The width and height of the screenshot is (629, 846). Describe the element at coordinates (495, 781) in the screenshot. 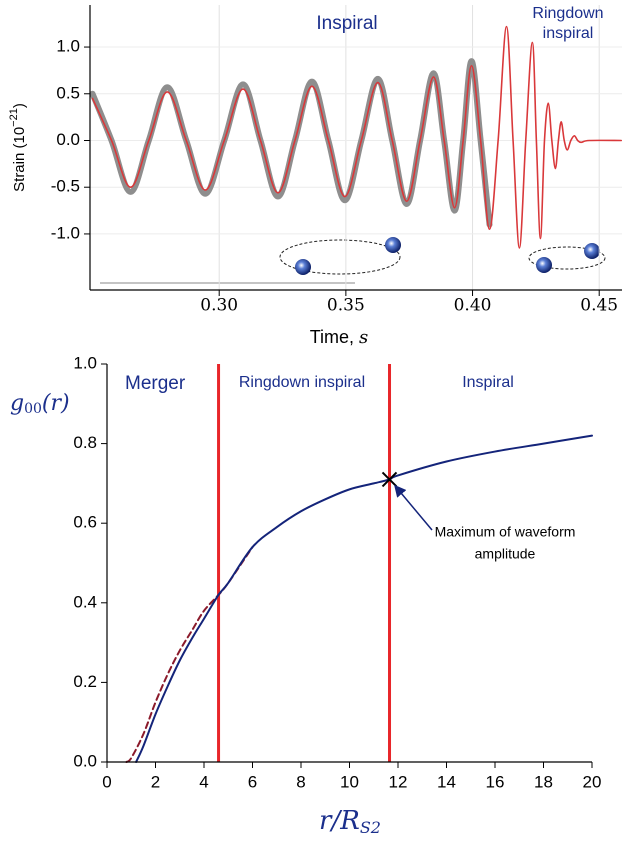

I see `x-tick-label: 16` at that location.